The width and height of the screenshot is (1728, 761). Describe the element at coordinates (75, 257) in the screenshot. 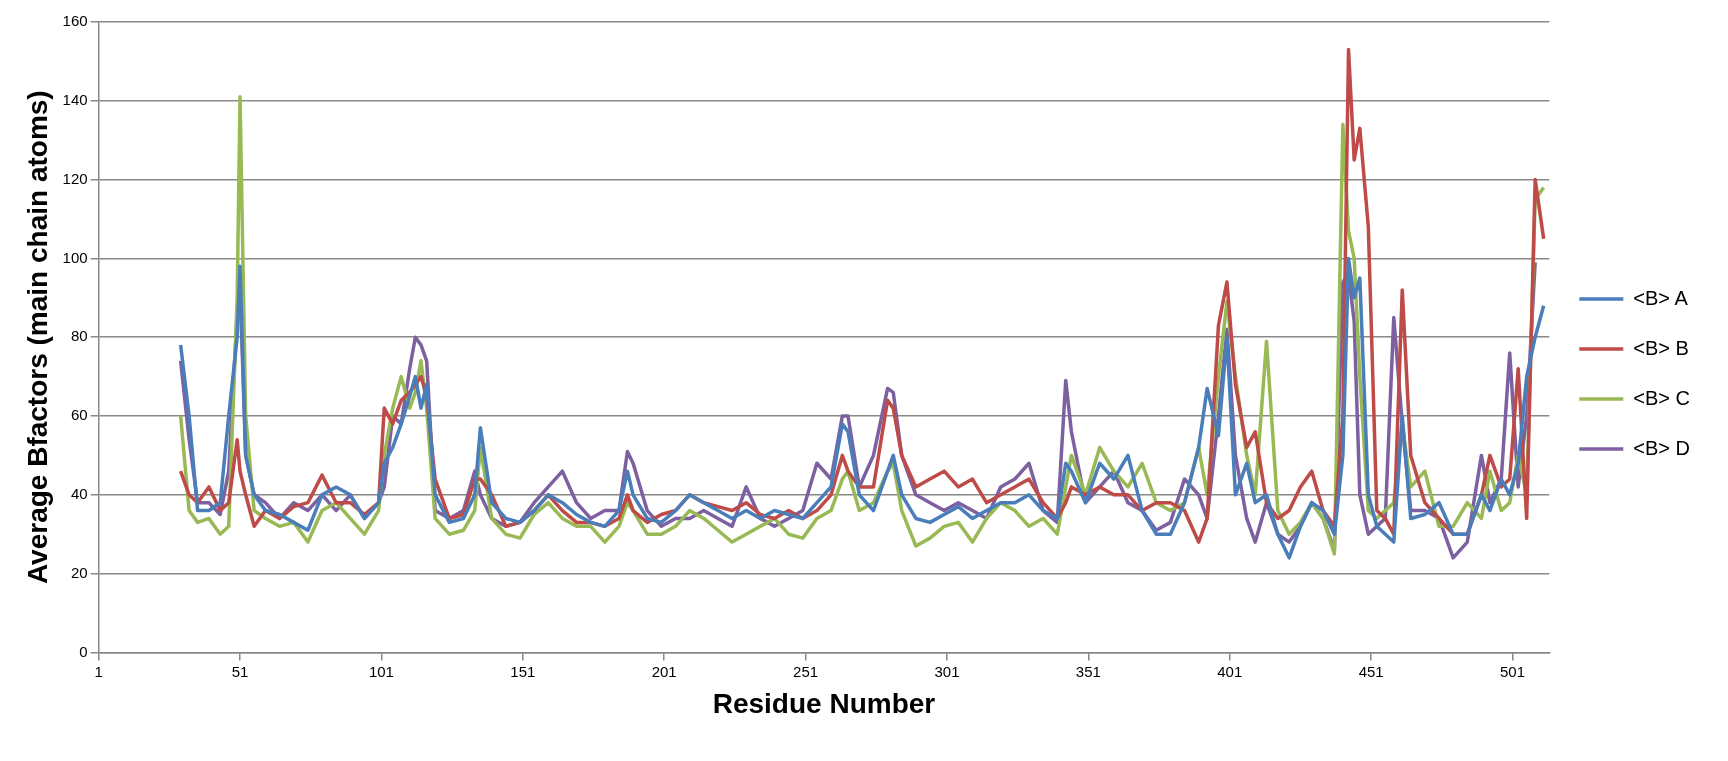

I see `y-tick-label: 100` at that location.